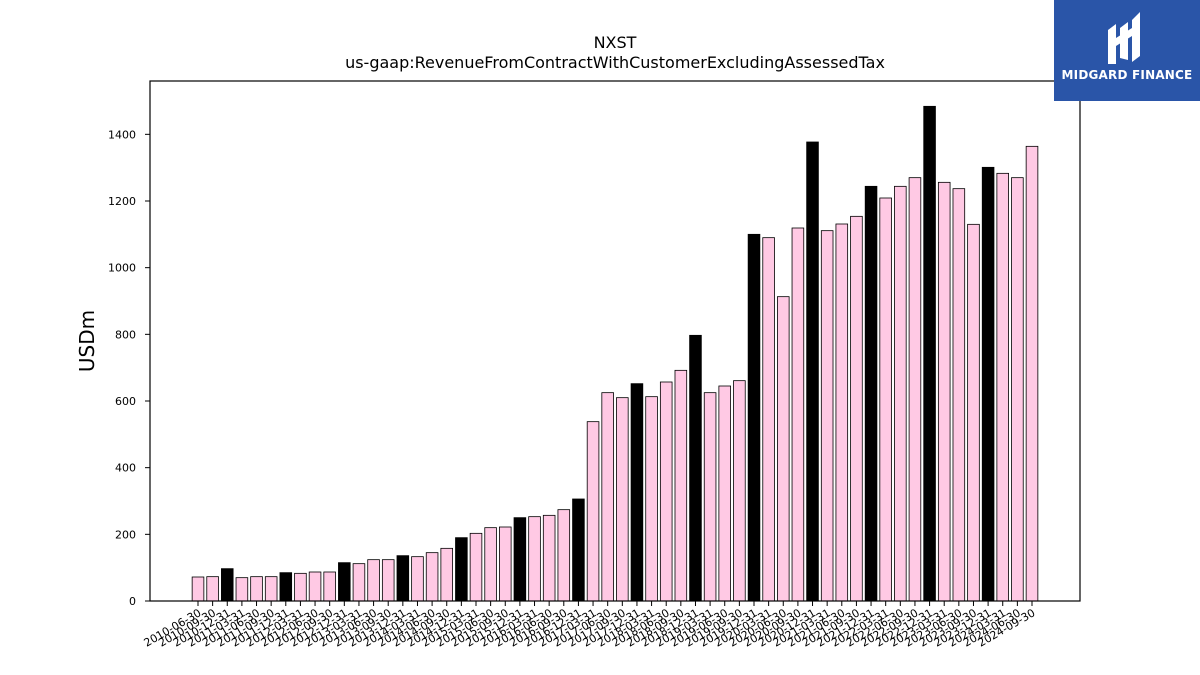 This screenshot has width=1200, height=675. I want to click on logo-text: MIDGARD FINANCE, so click(1127, 75).